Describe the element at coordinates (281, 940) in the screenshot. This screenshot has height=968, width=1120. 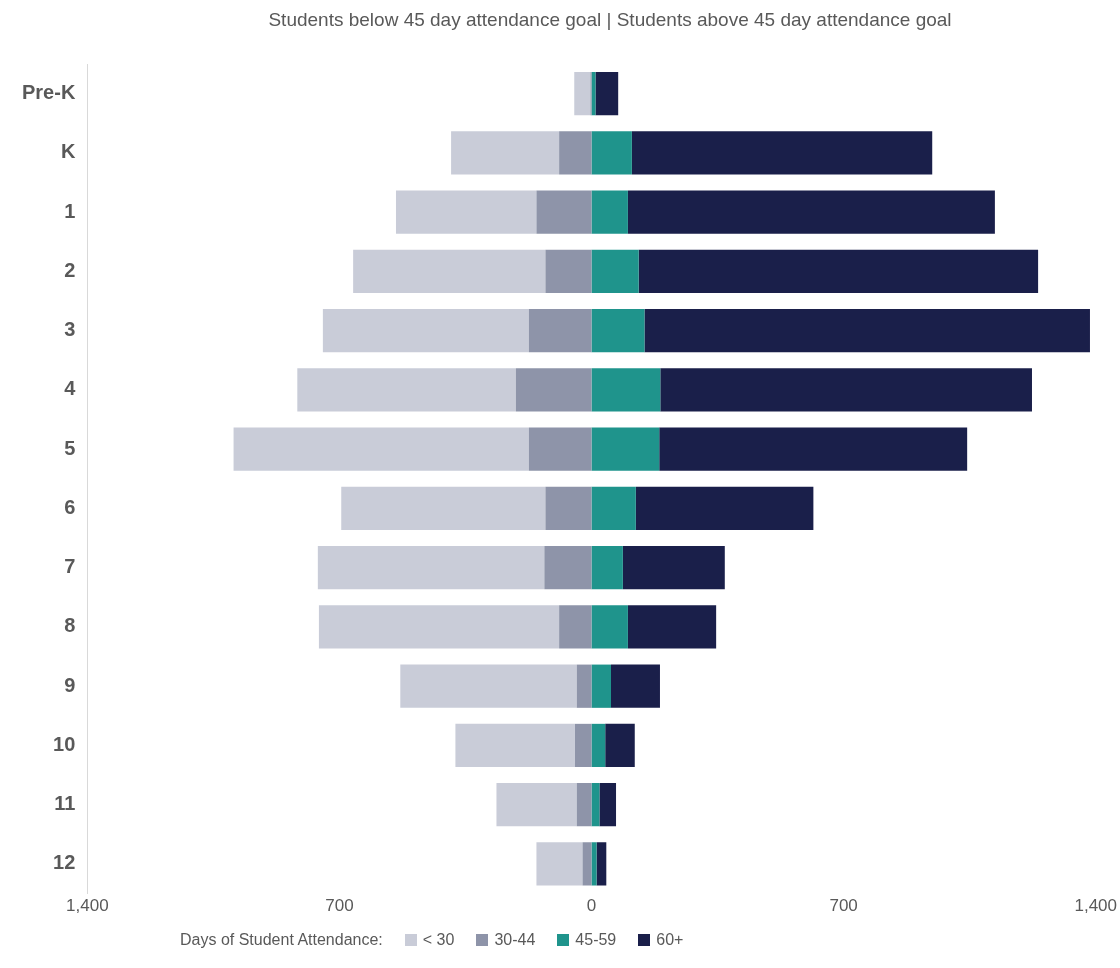
I see `legend-title: Days of Student Attendance:` at that location.